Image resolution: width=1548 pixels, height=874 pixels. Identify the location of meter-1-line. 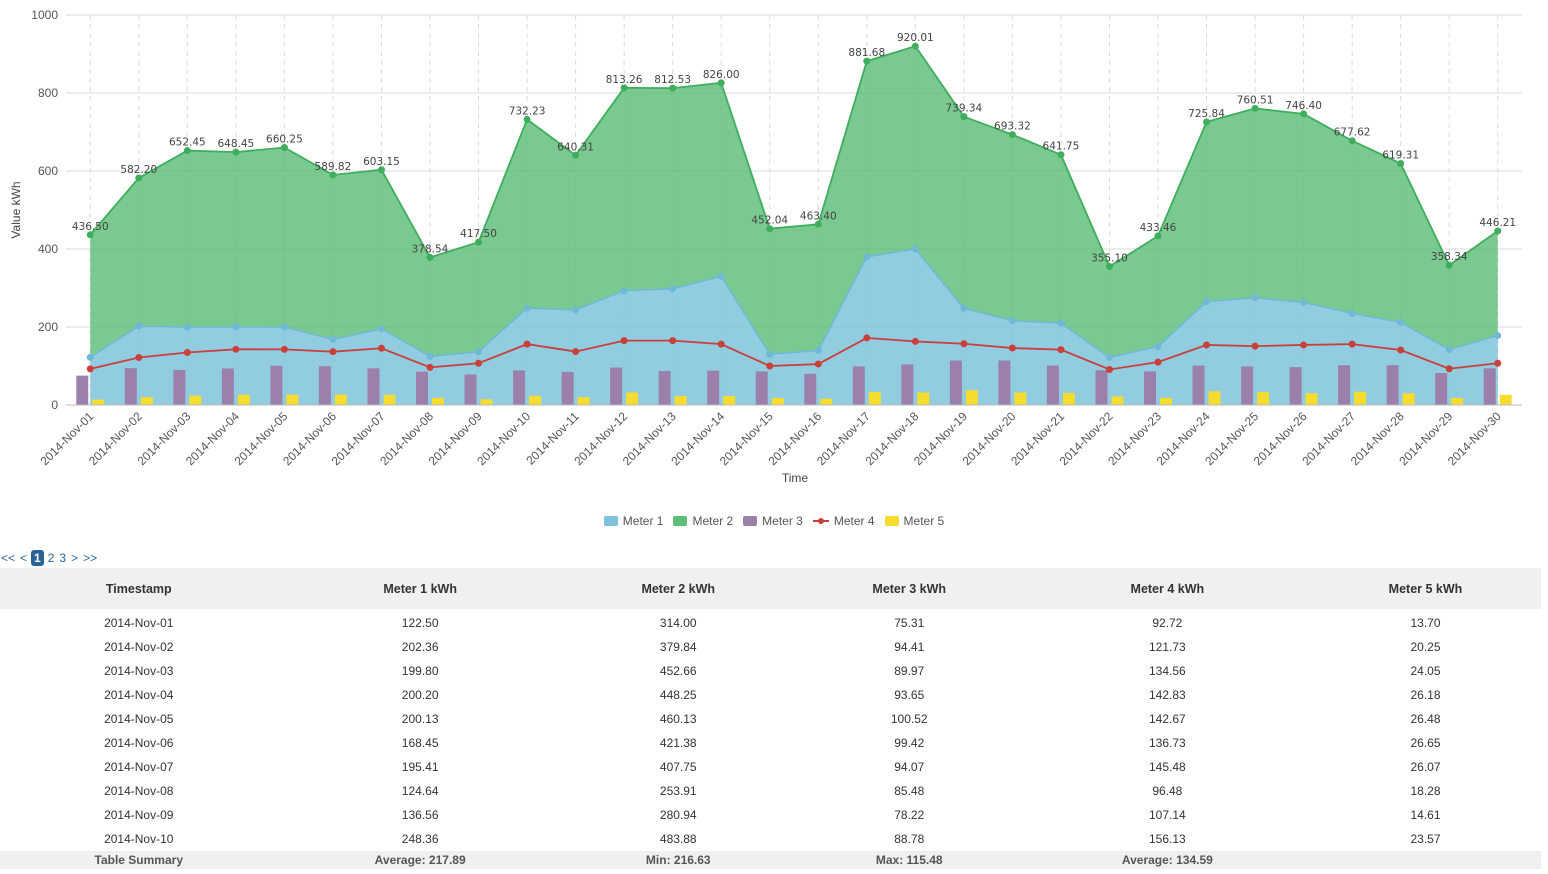
(793, 303).